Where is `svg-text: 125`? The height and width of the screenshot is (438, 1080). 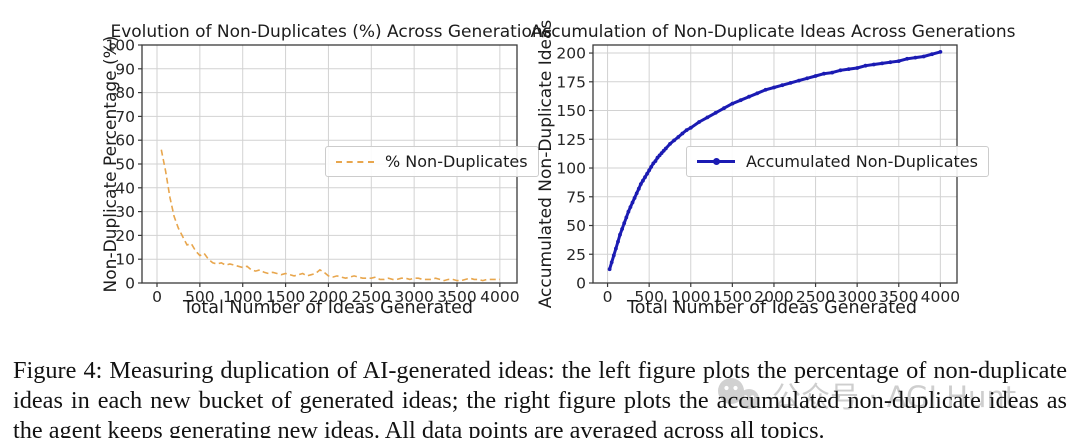
svg-text: 125 is located at coordinates (571, 140).